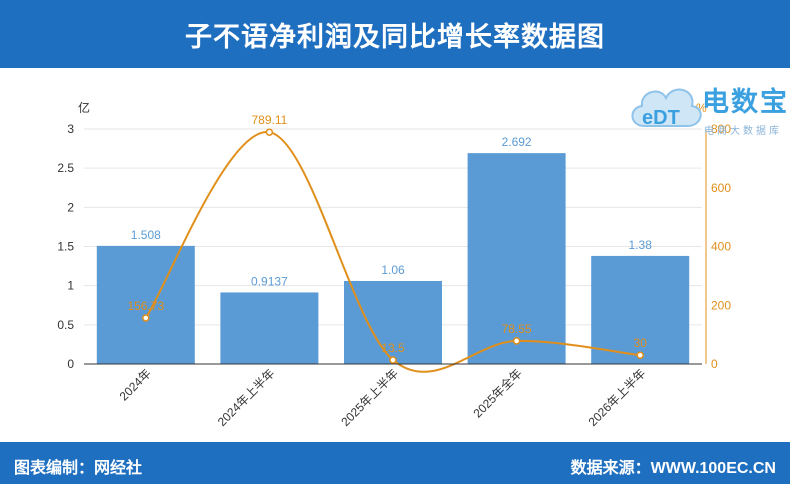 This screenshot has height=484, width=790. I want to click on x-category-label: 2024年上半年, so click(246, 397).